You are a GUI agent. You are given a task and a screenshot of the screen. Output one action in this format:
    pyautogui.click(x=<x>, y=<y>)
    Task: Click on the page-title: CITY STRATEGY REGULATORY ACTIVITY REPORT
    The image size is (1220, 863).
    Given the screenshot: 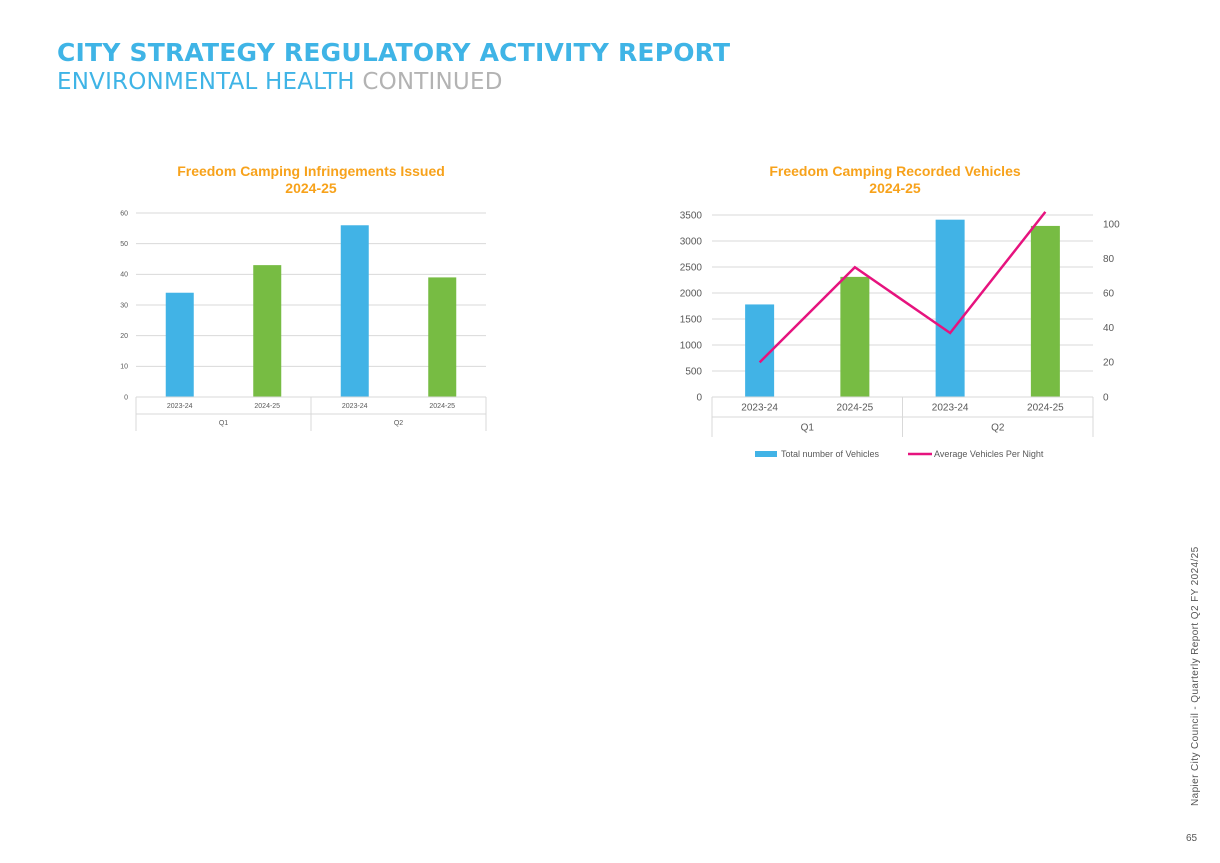 What is the action you would take?
    pyautogui.click(x=394, y=52)
    